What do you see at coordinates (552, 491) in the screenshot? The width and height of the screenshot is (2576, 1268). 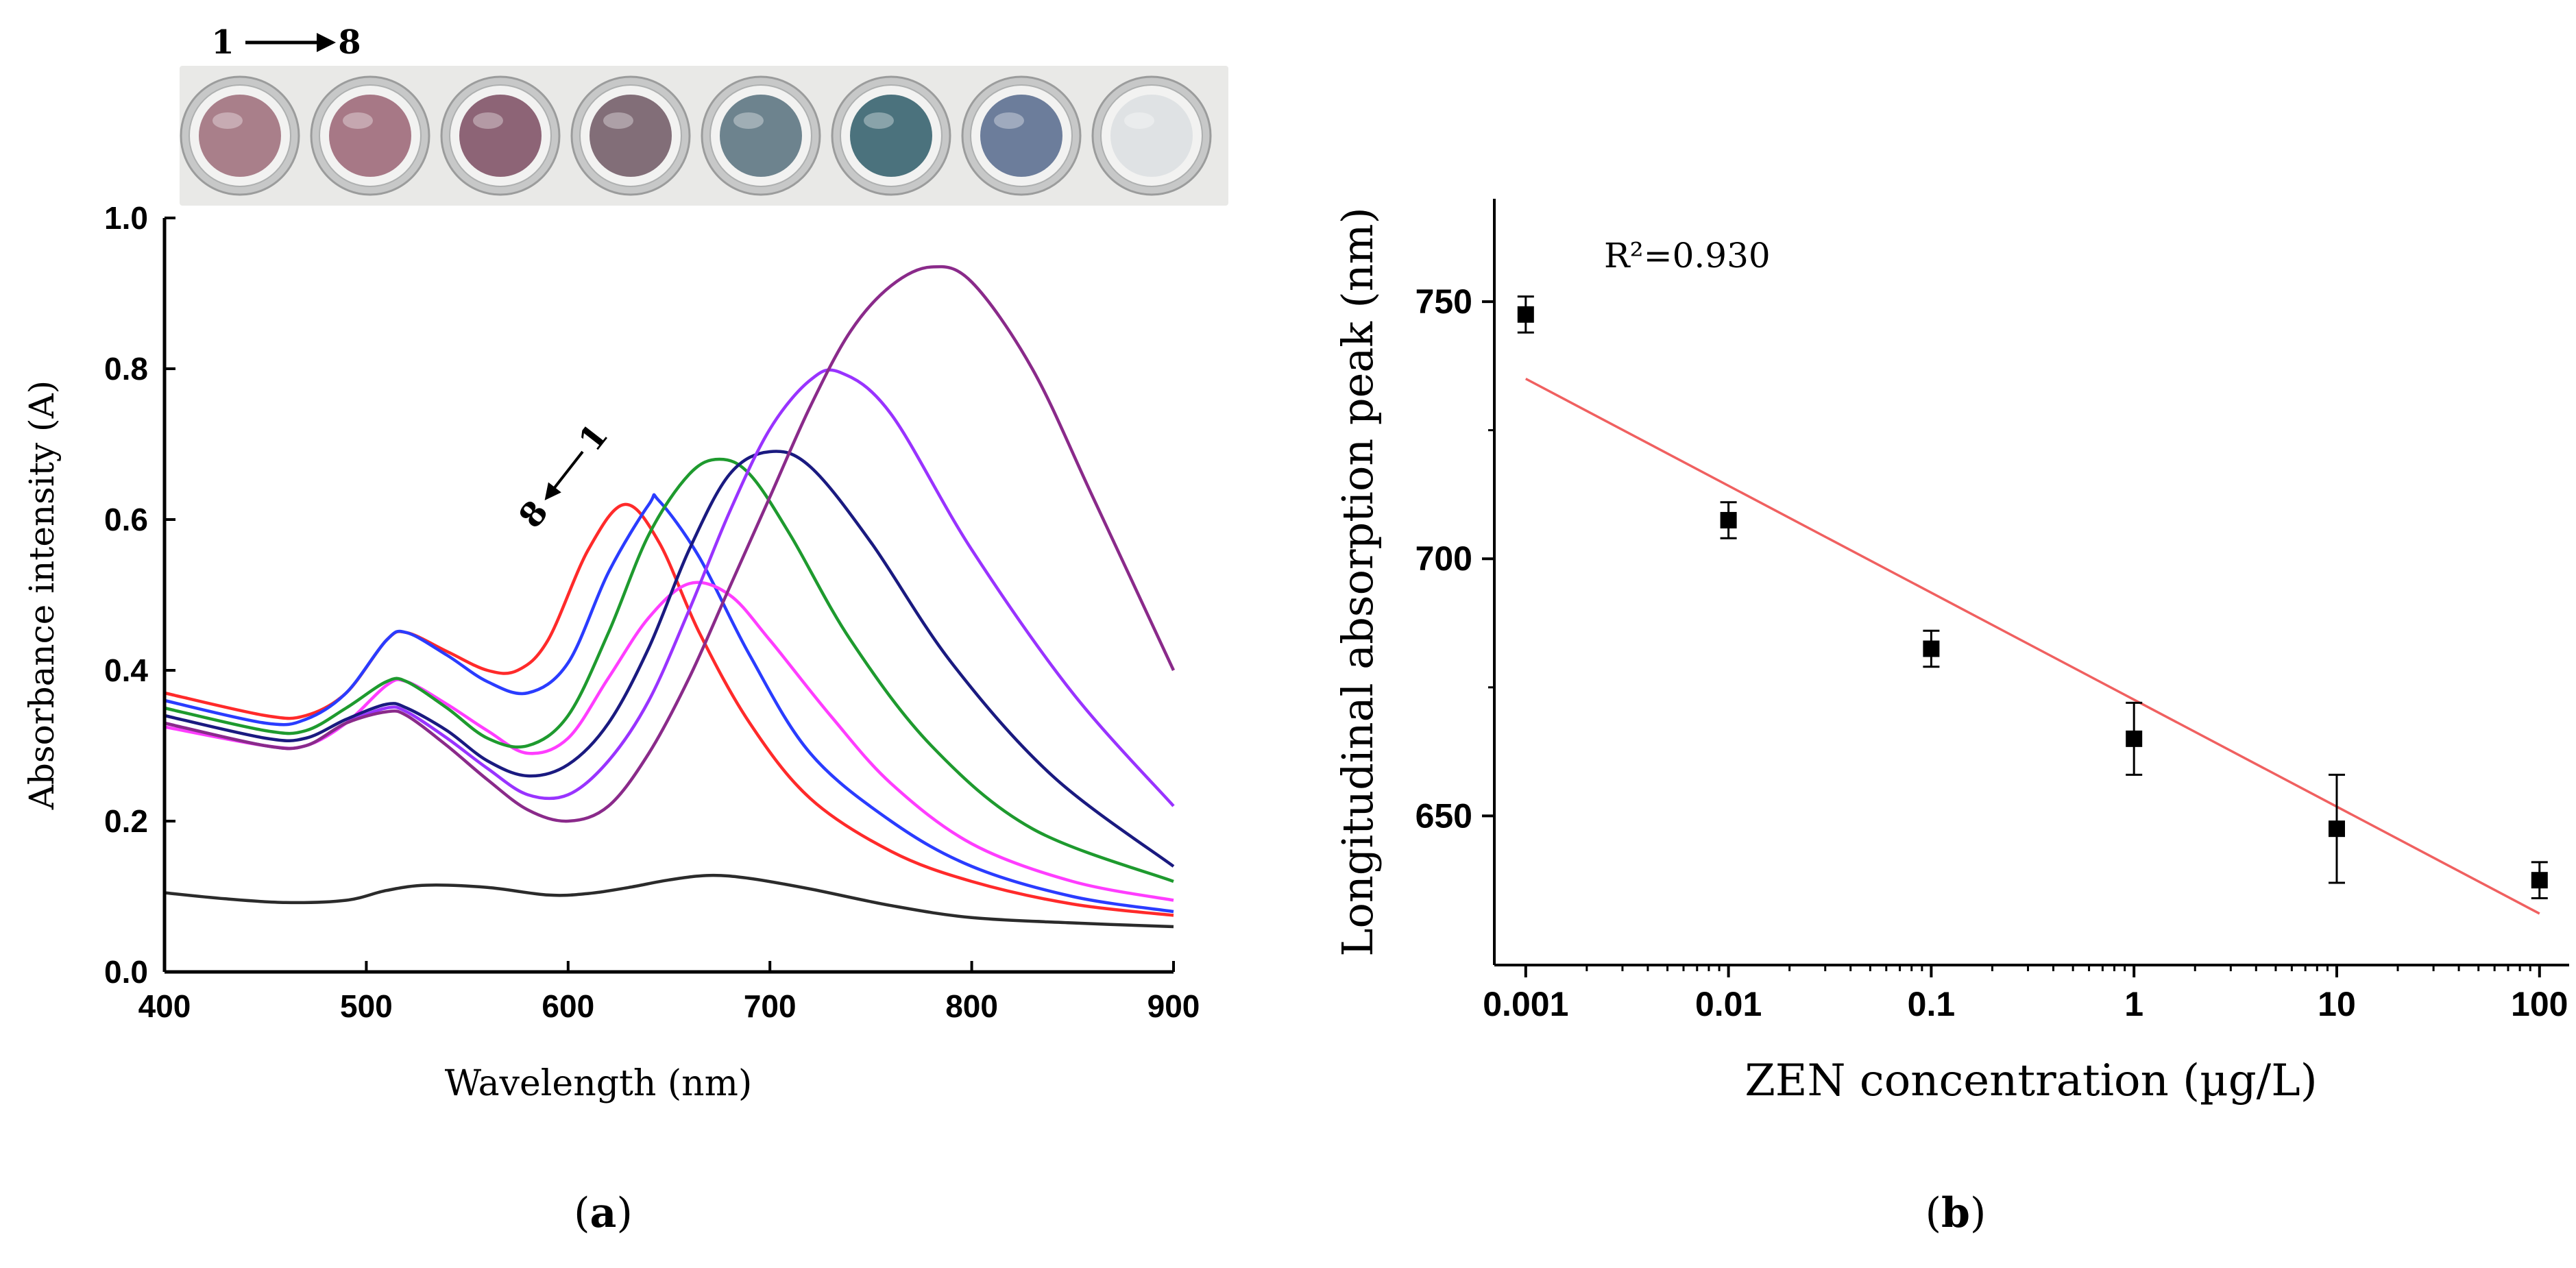 I see `annotation-arrowhead` at bounding box center [552, 491].